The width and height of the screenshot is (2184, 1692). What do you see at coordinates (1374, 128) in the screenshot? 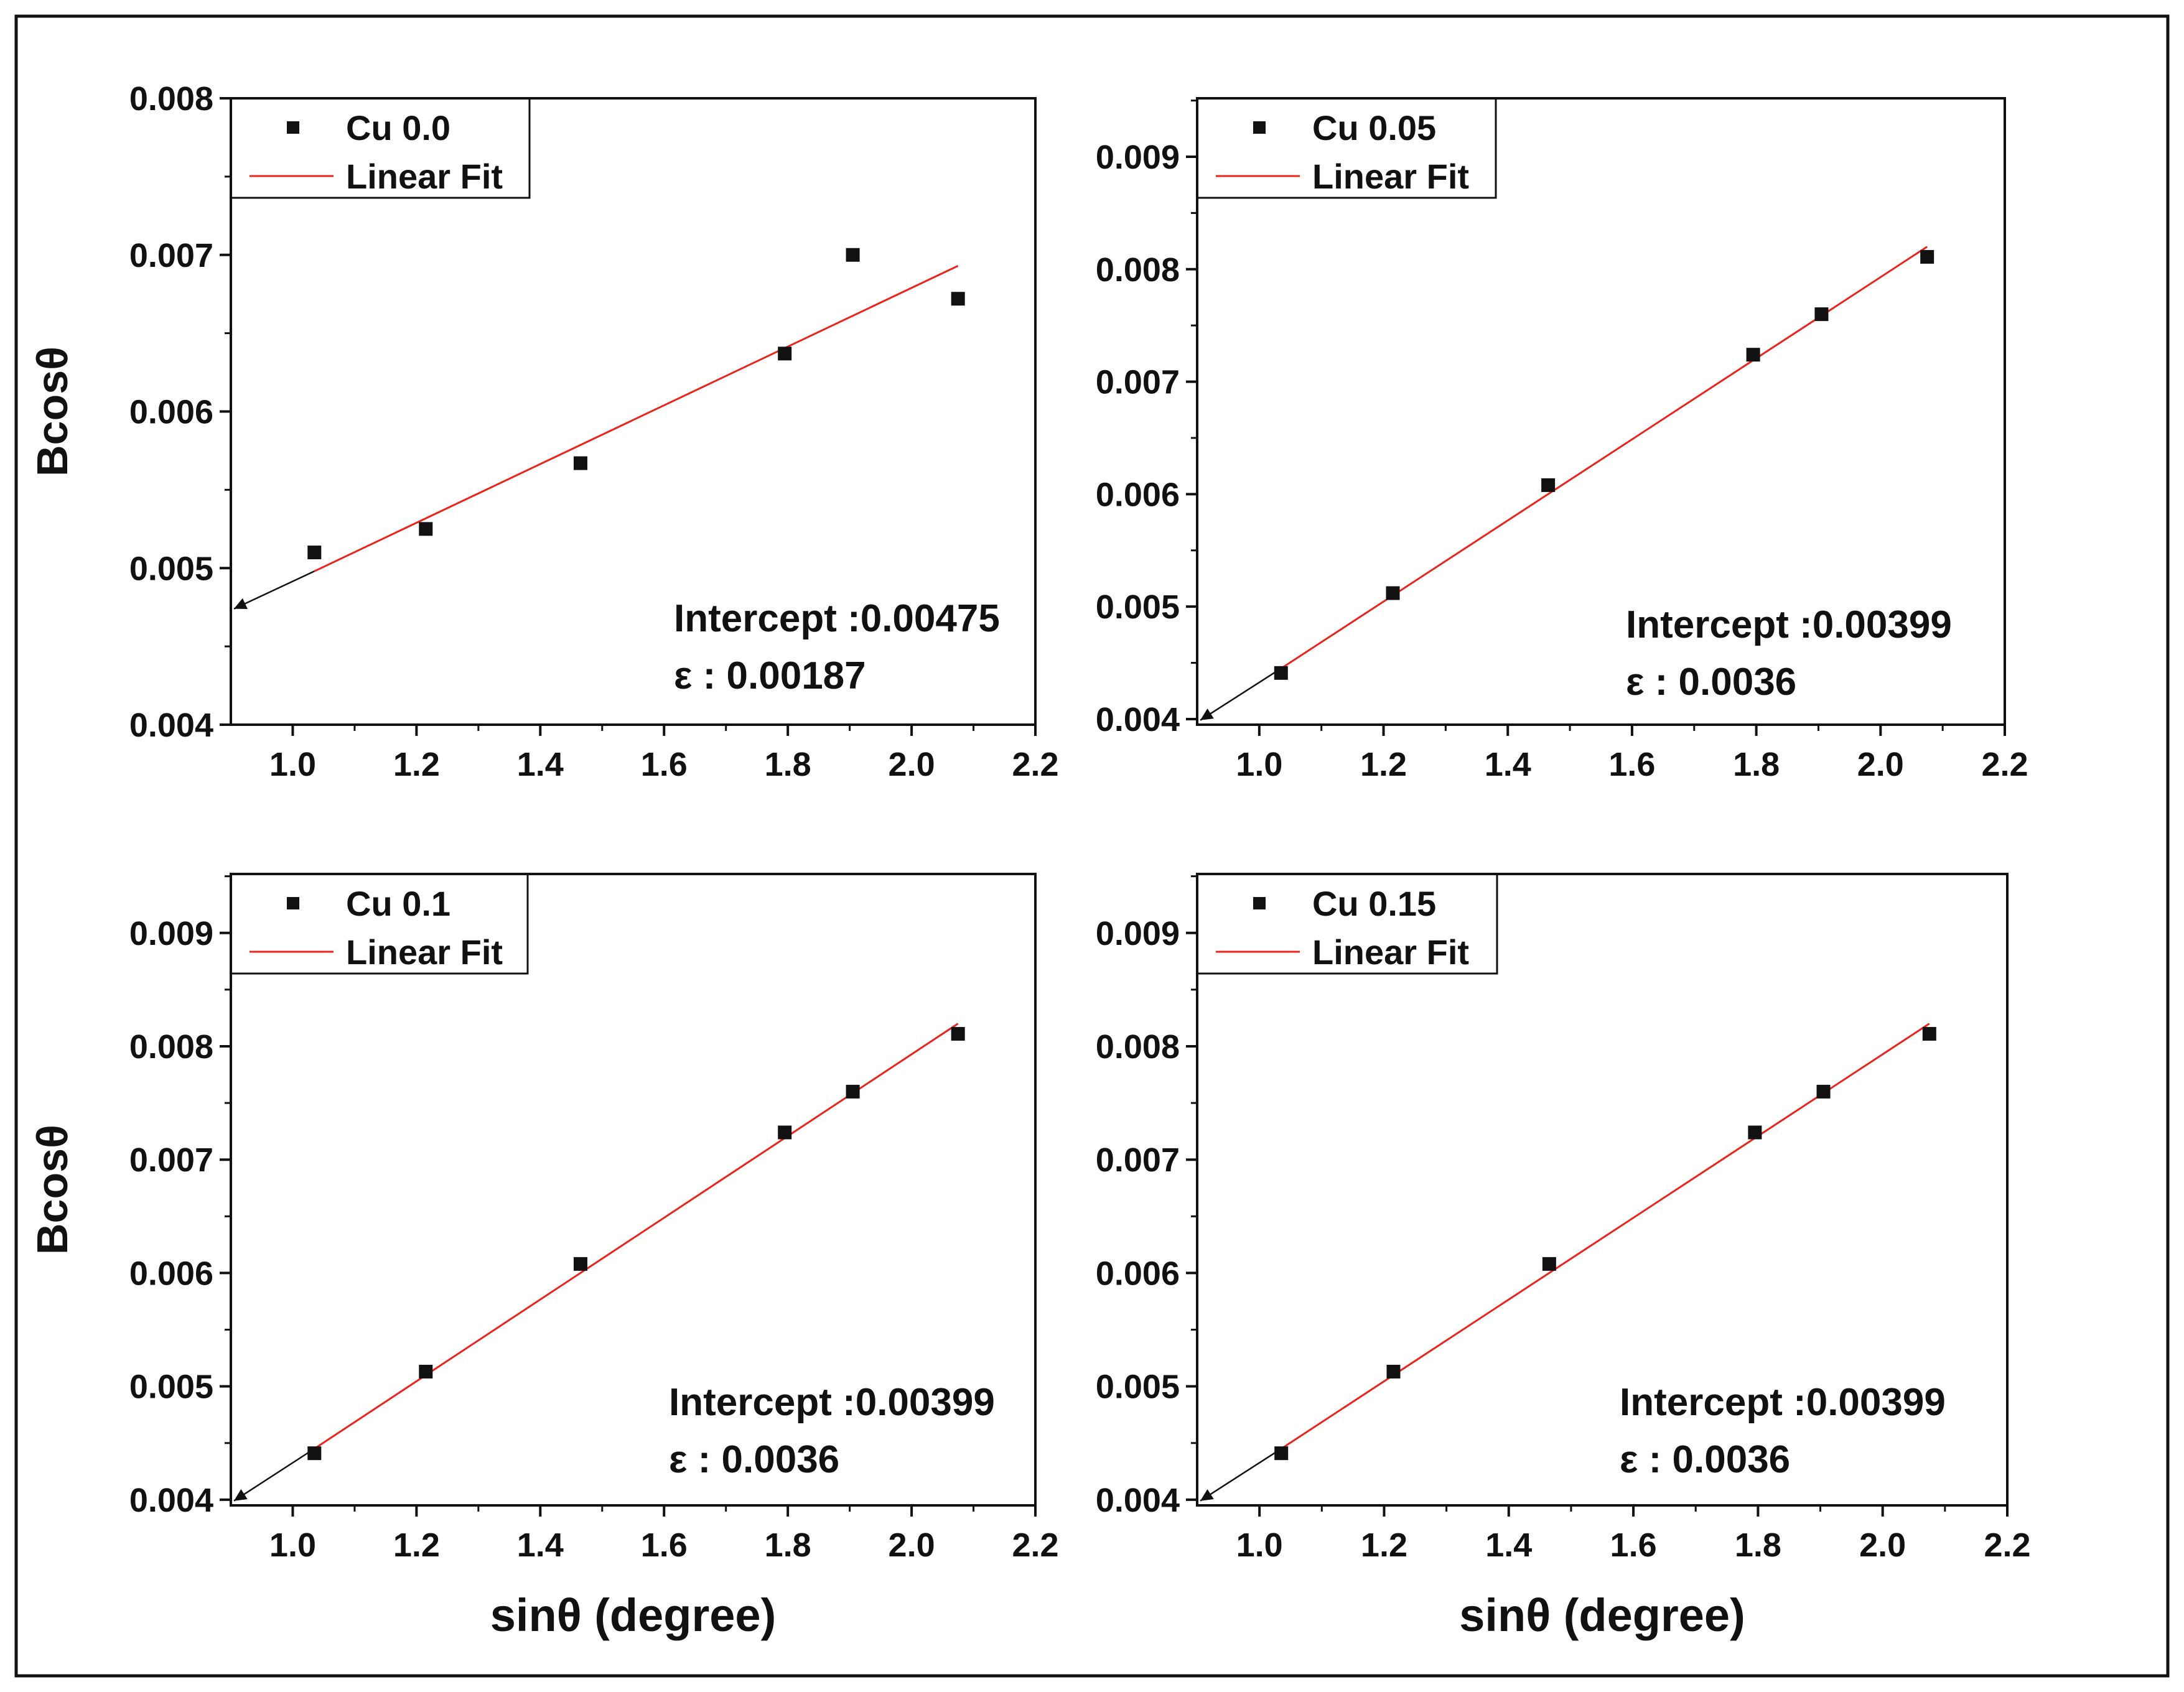
I see `legend-series-label: Cu 0.05` at bounding box center [1374, 128].